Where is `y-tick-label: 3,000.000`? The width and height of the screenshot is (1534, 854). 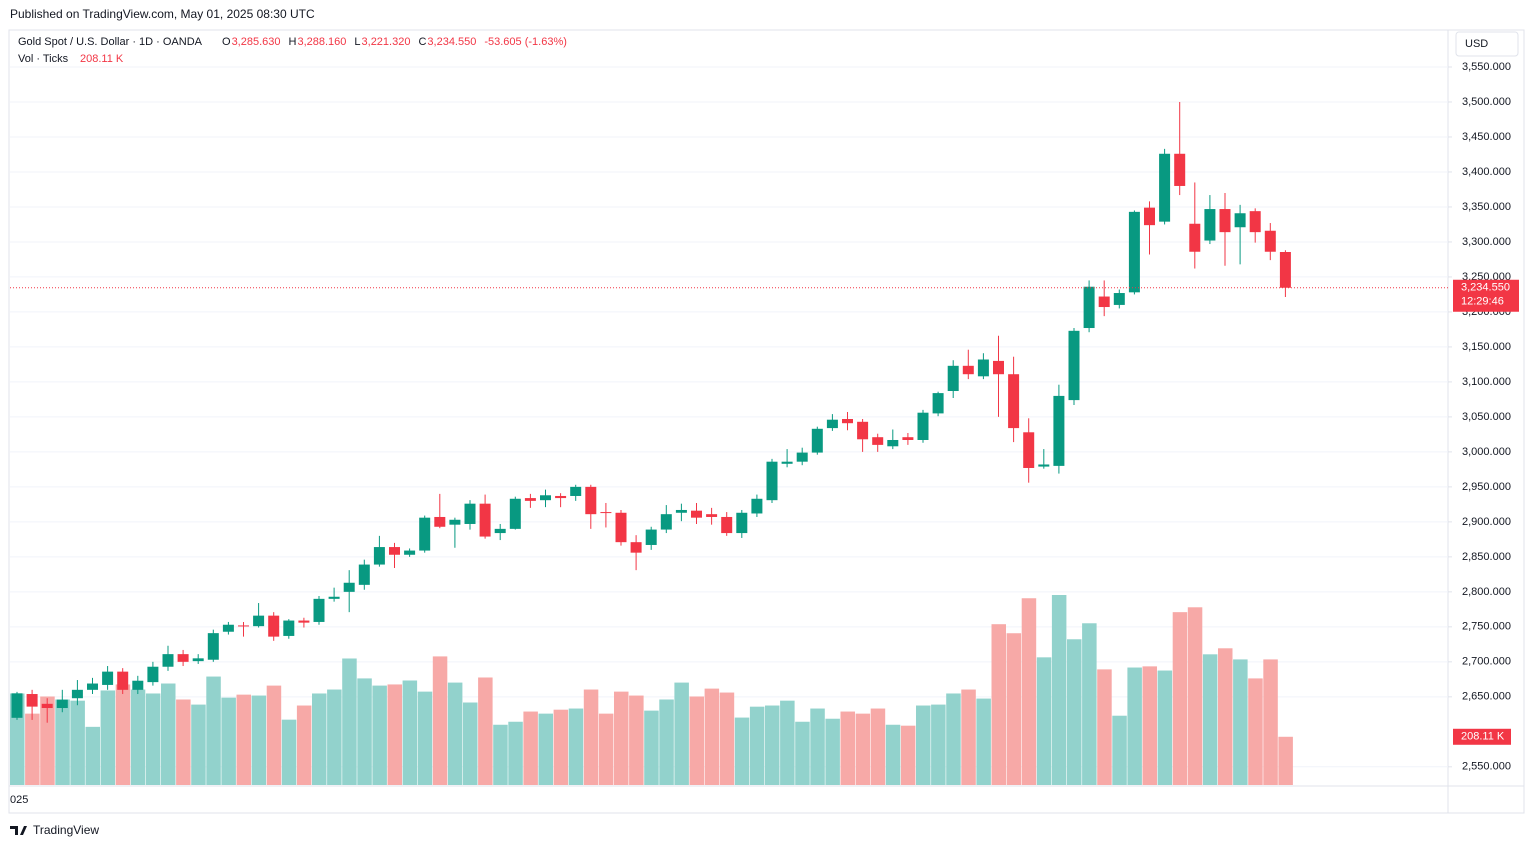
y-tick-label: 3,000.000 is located at coordinates (1486, 452).